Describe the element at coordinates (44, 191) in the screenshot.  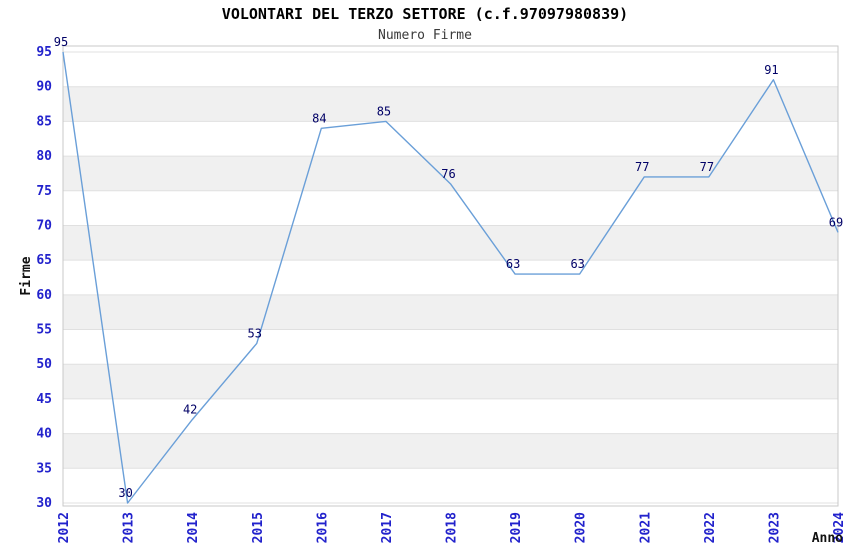
I see `y-tick-label: 75` at that location.